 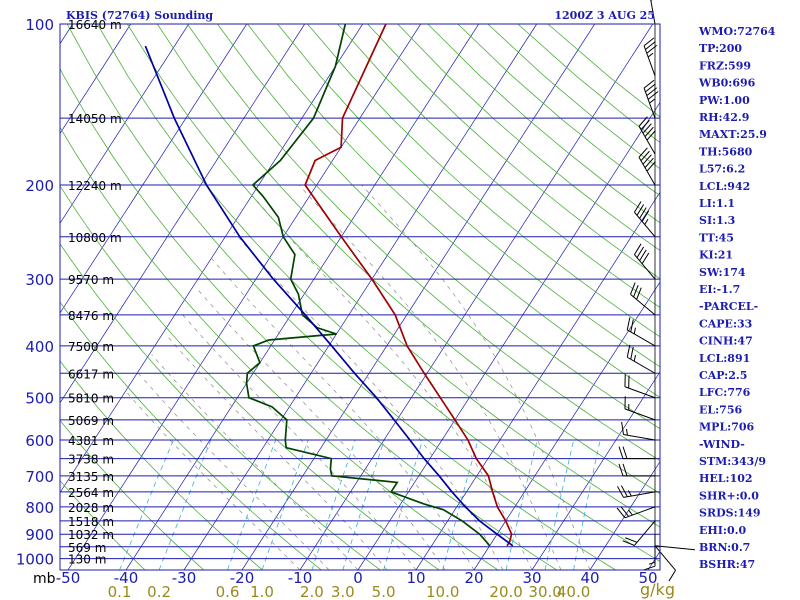 What do you see at coordinates (384, 591) in the screenshot?
I see `mixing-ratio-tick-label: 5.0` at bounding box center [384, 591].